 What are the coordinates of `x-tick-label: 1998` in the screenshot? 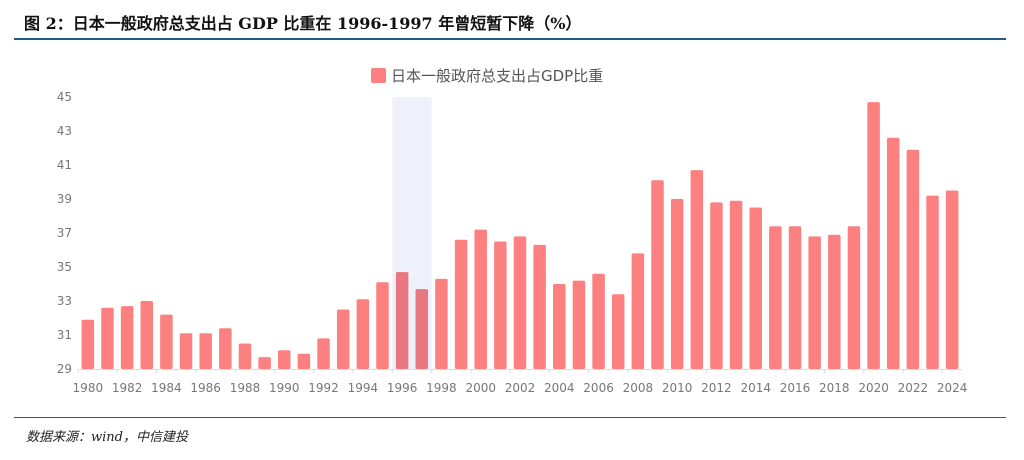 It's located at (441, 388).